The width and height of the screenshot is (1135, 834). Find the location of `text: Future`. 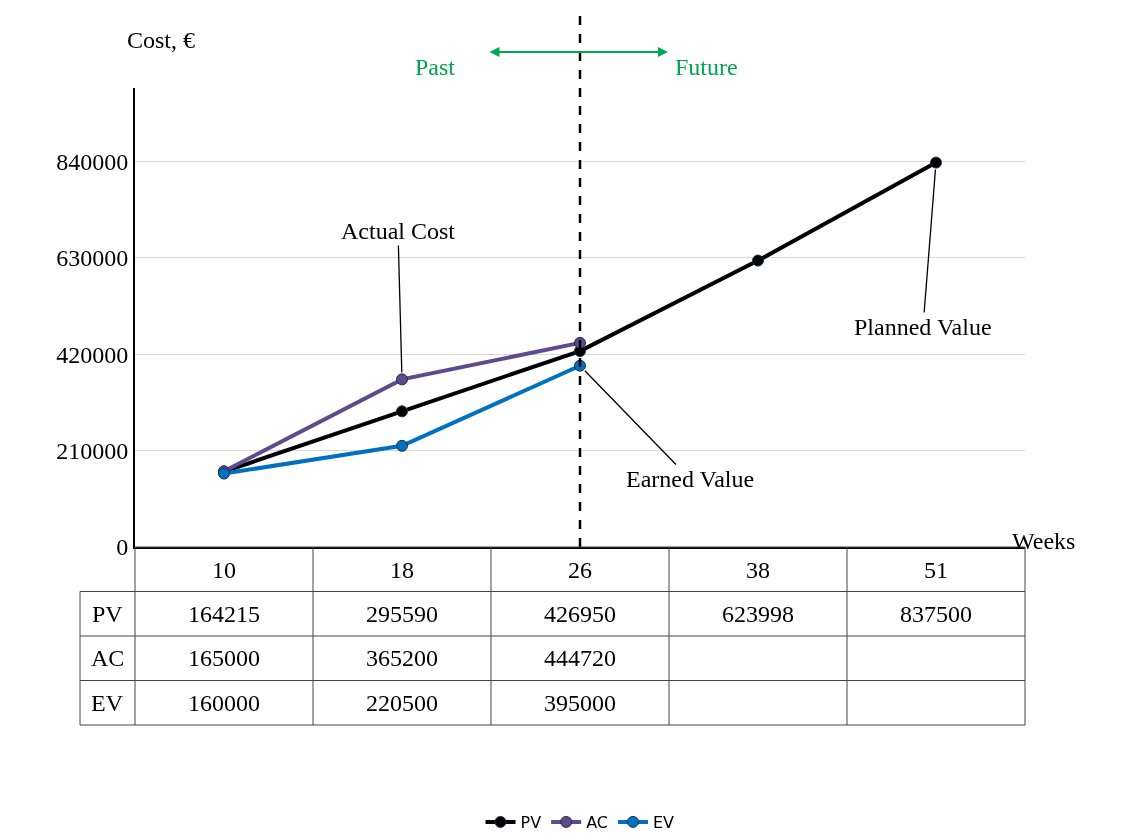

text: Future is located at coordinates (706, 67).